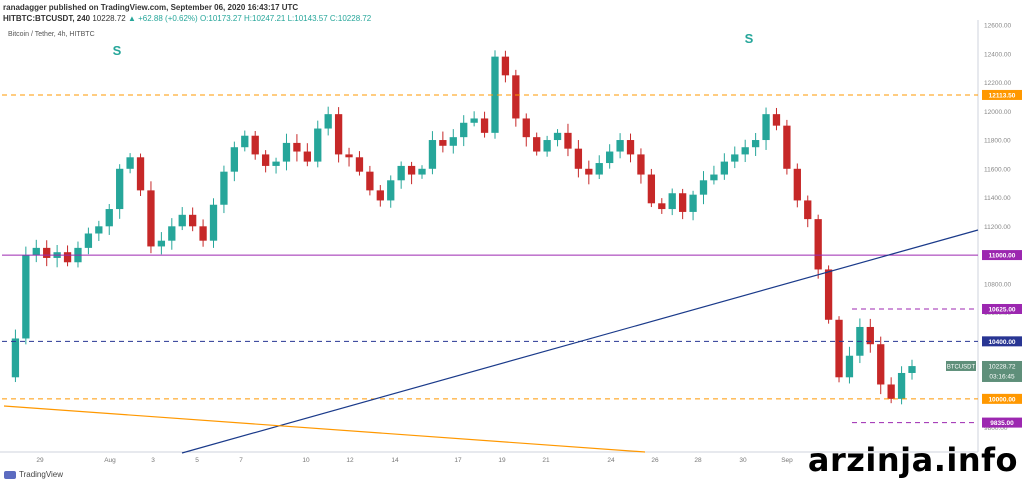 This screenshot has height=481, width=1024. Describe the element at coordinates (458, 460) in the screenshot. I see `x-tick-label: 17` at that location.